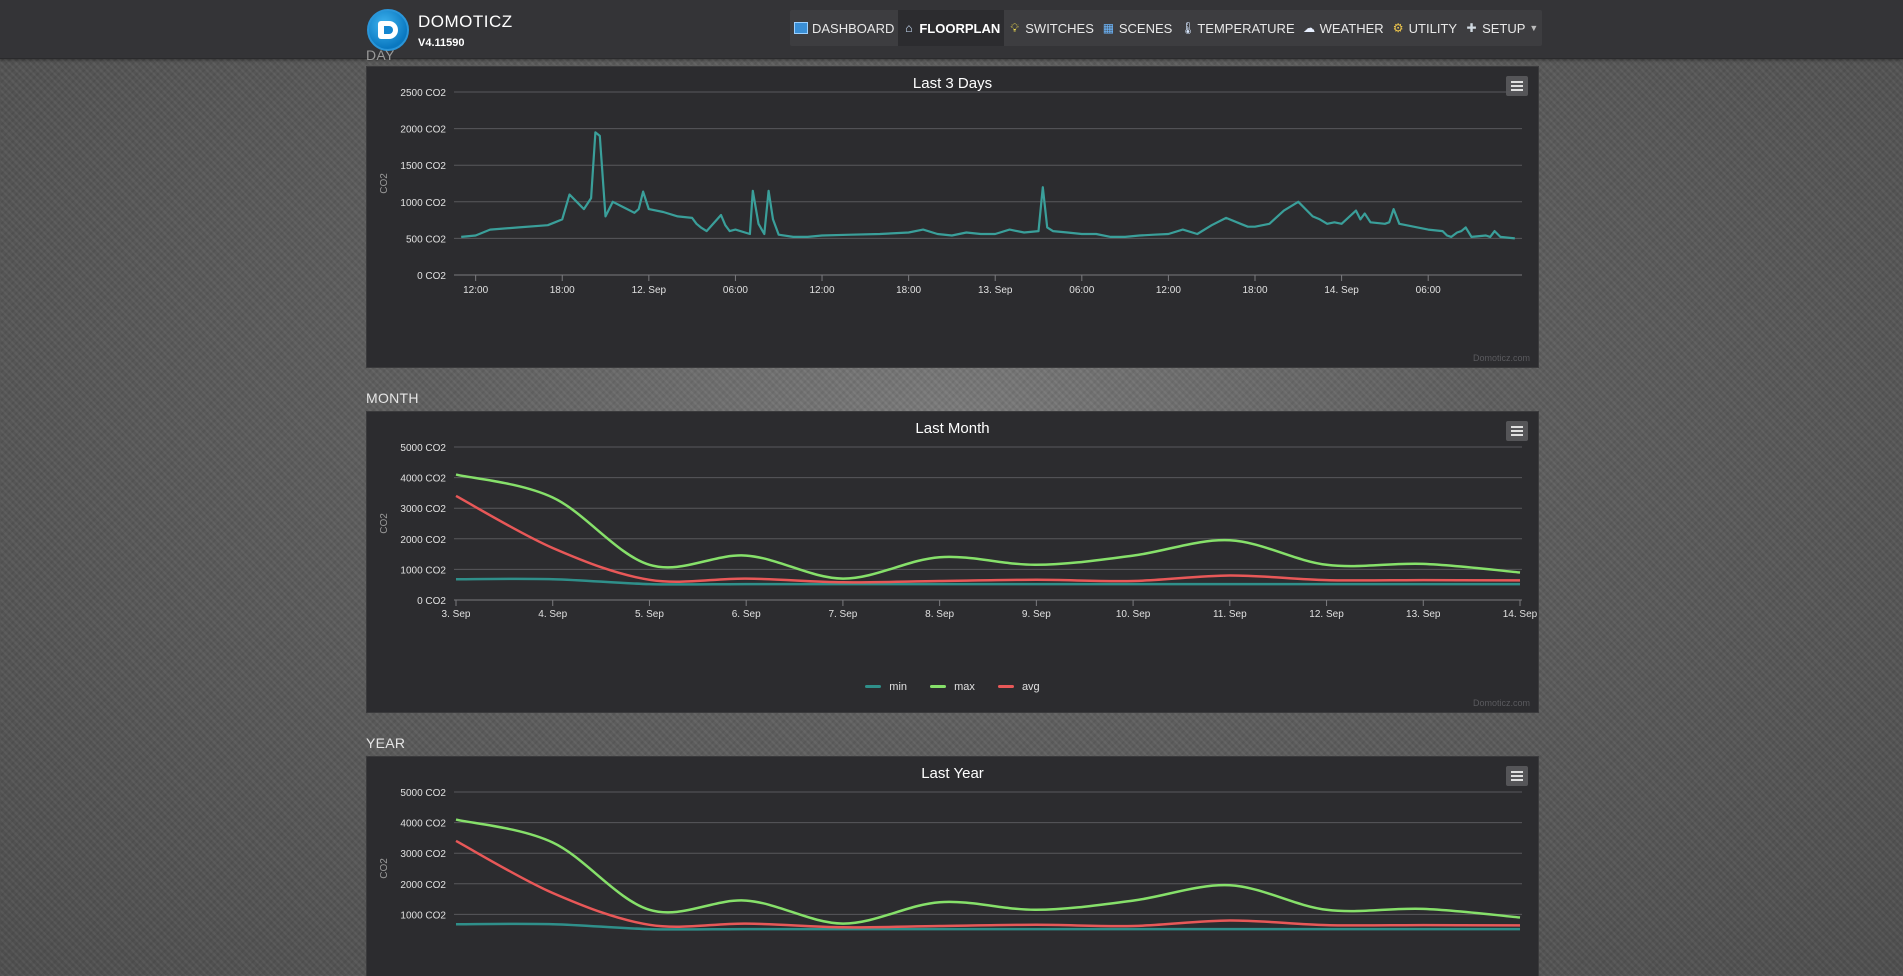  I want to click on chart-legend: min max avg, so click(952, 686).